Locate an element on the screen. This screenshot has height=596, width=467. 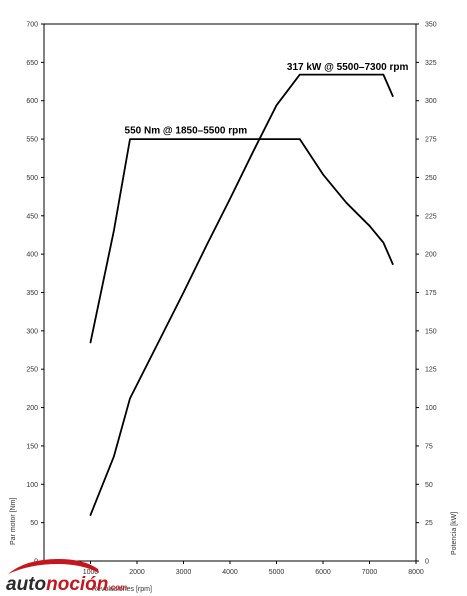
y-left-tick-label: 650 is located at coordinates (32, 63).